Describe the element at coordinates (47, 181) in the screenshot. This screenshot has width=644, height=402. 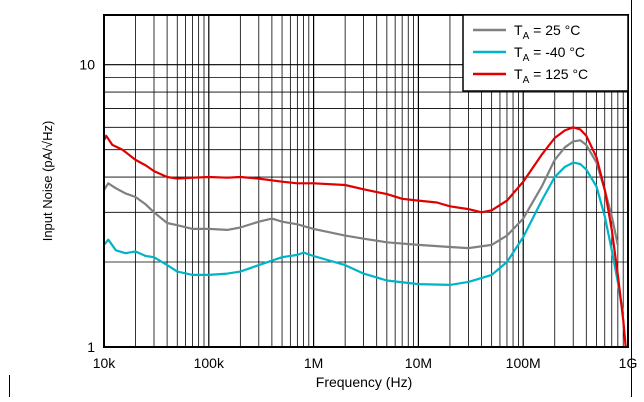
I see `y-axis-label: Input Noise (pA/√Hz)` at that location.